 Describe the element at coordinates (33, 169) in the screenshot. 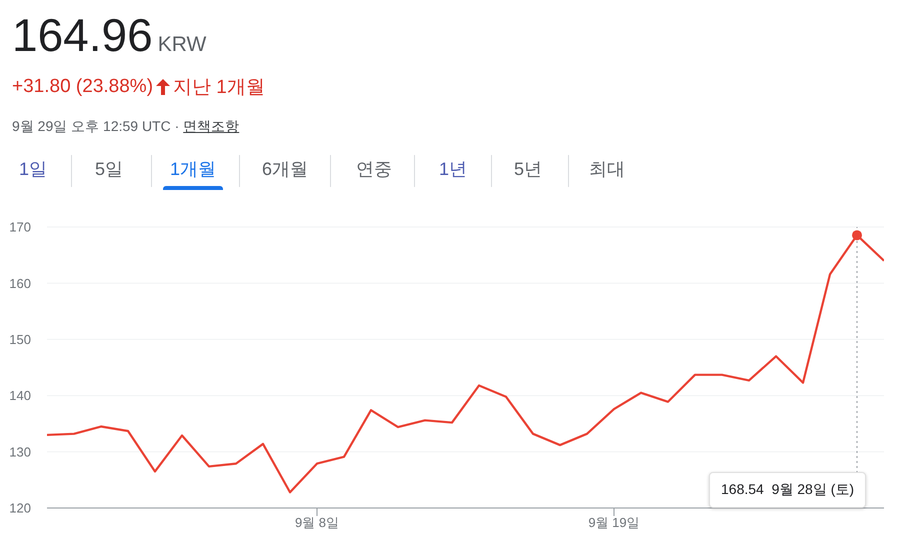

I see `text: 1일` at that location.